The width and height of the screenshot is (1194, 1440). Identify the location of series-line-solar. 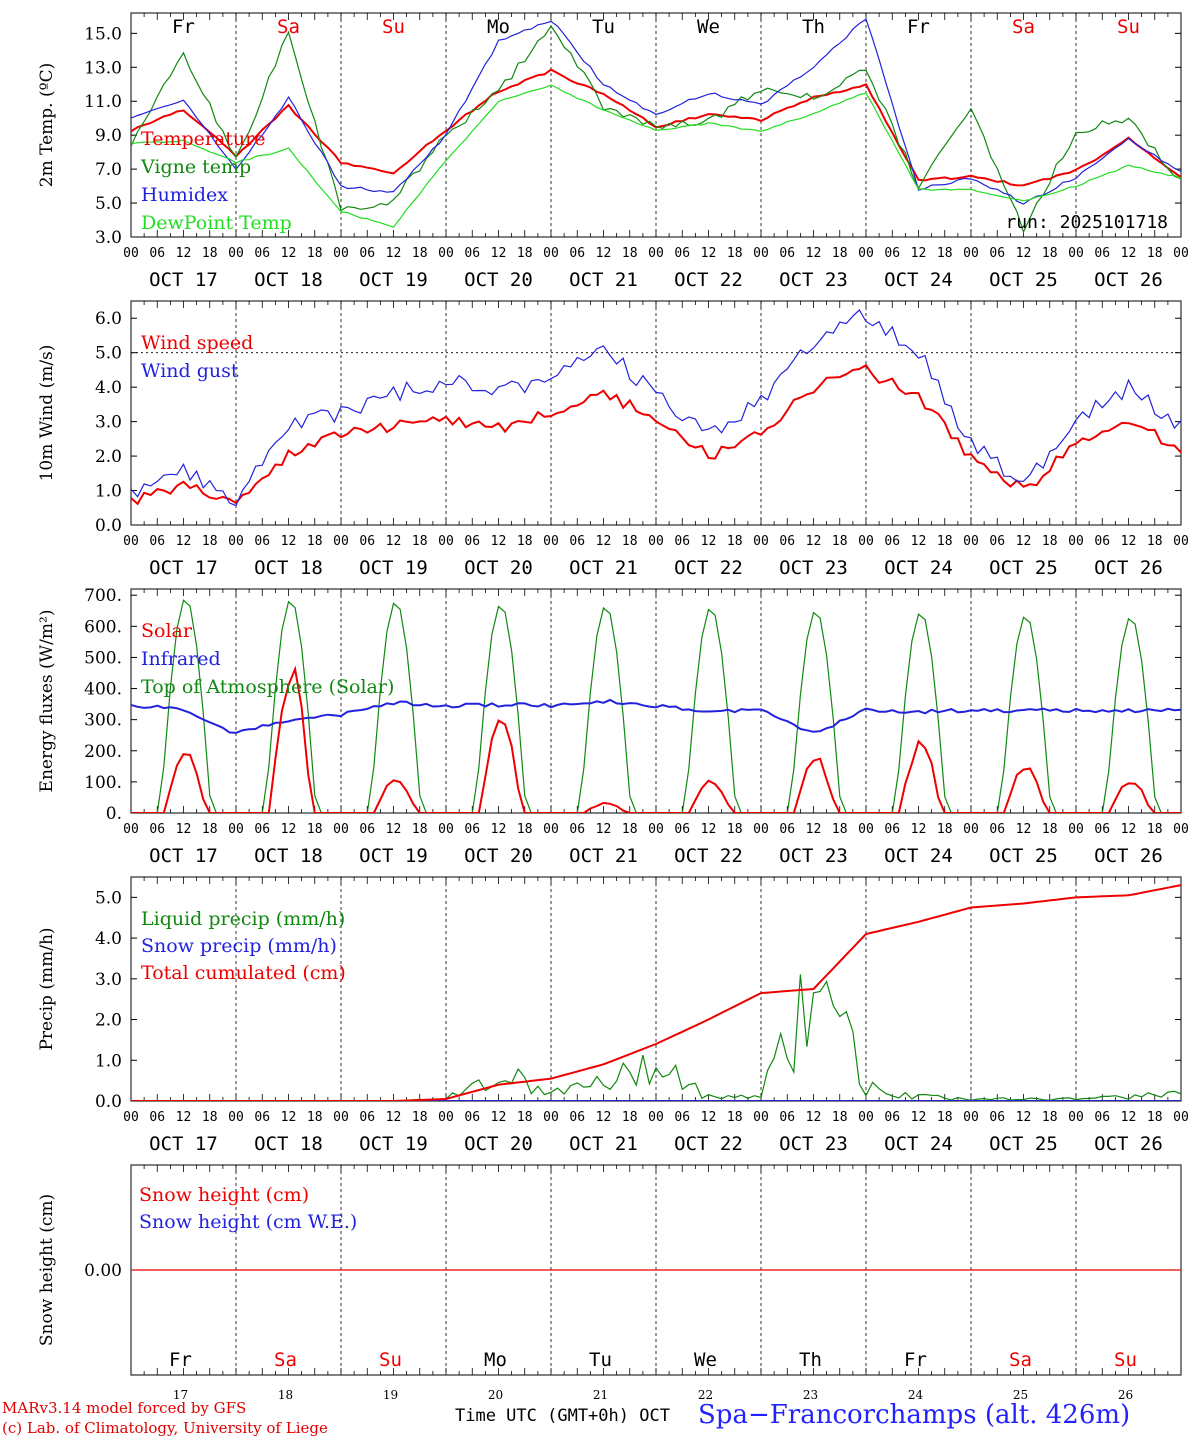
(656, 739).